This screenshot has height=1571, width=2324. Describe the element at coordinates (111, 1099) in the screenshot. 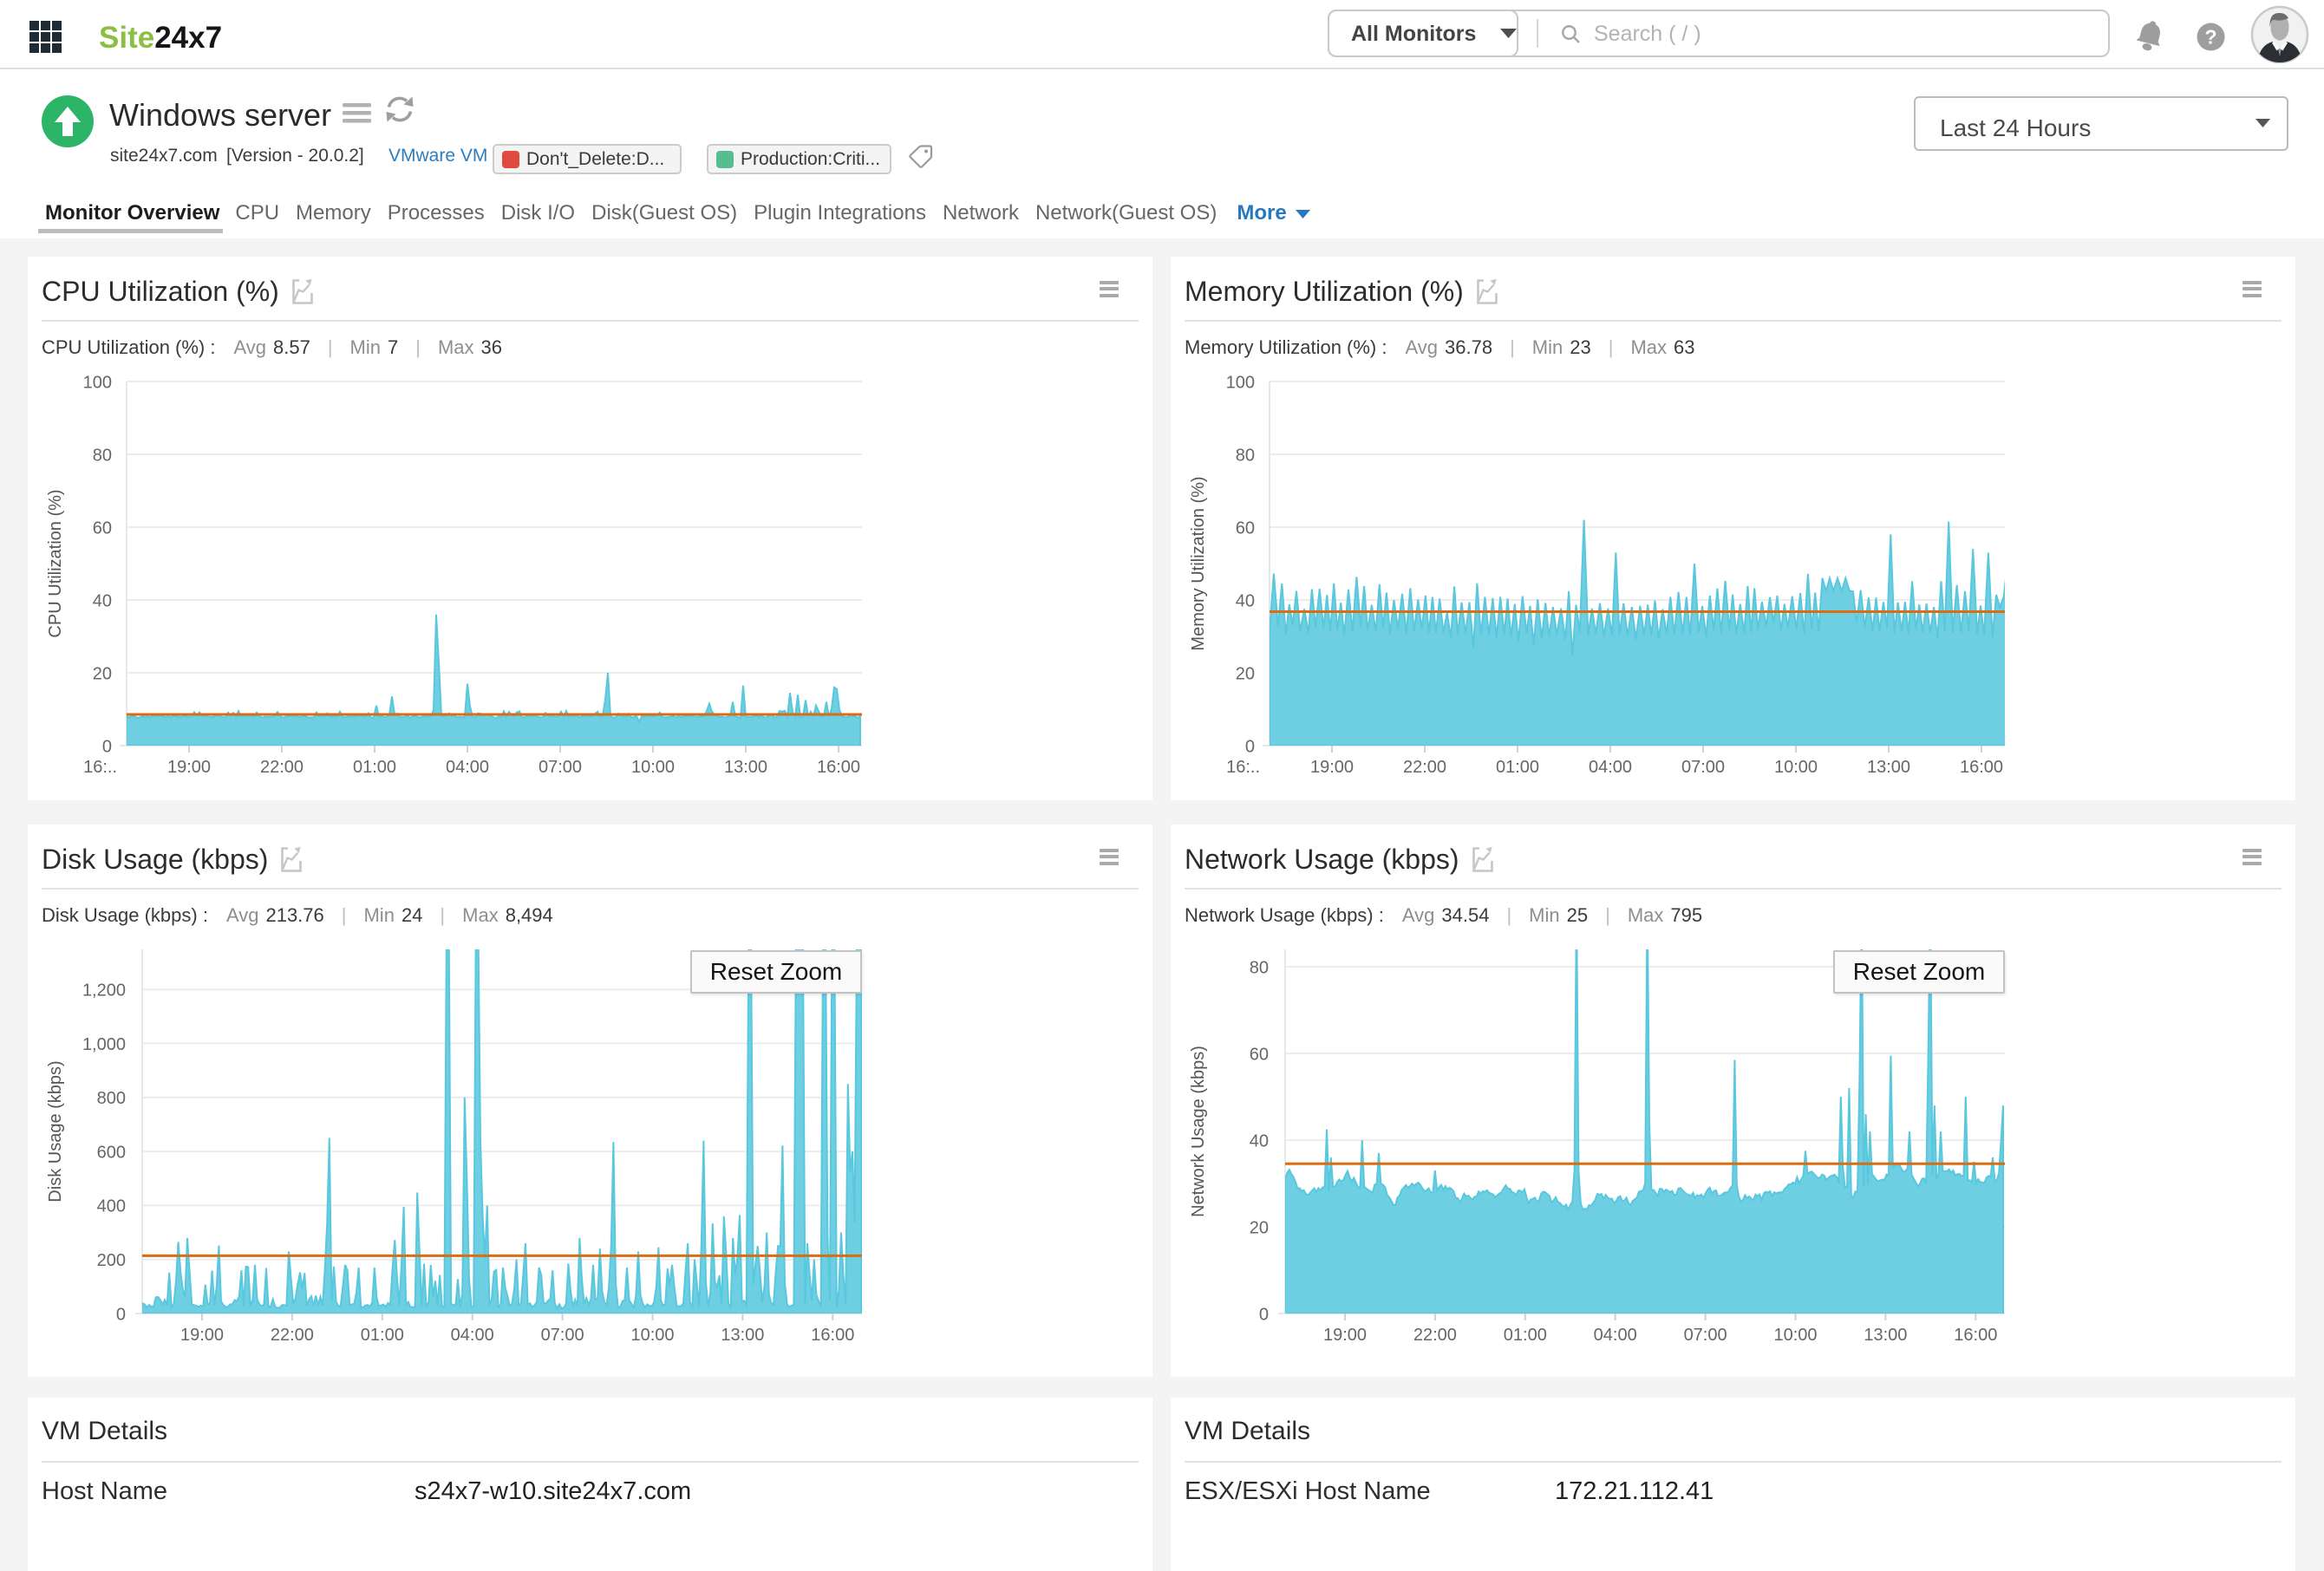

I see `svg-text: 800` at that location.